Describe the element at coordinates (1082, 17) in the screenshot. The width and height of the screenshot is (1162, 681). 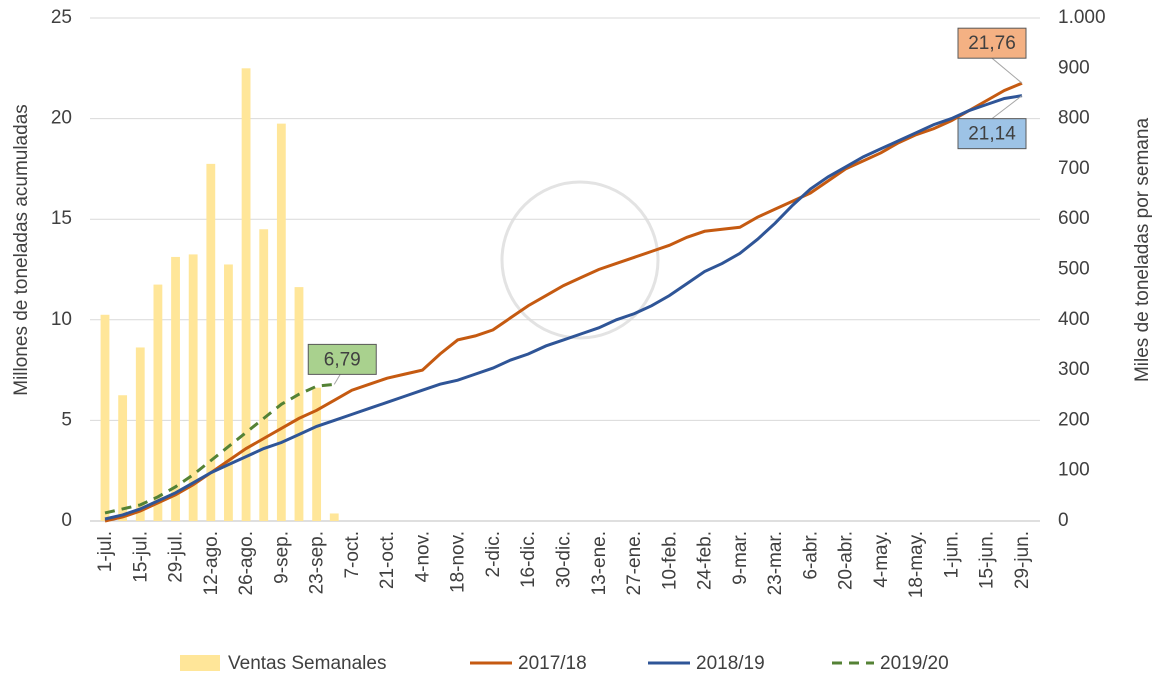
I see `y2-tick-label: 1.000` at that location.